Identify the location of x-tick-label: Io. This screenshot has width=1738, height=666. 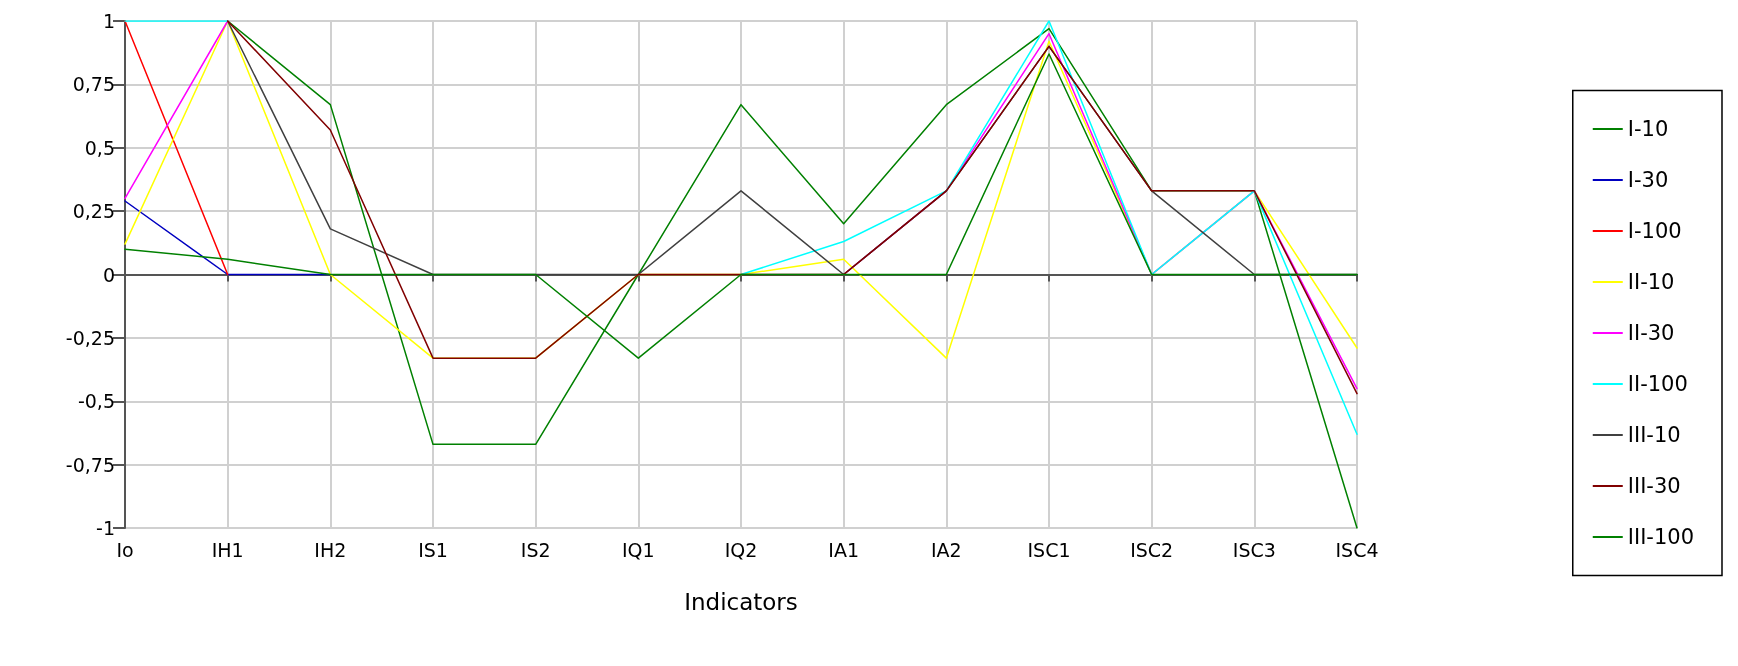
(125, 549).